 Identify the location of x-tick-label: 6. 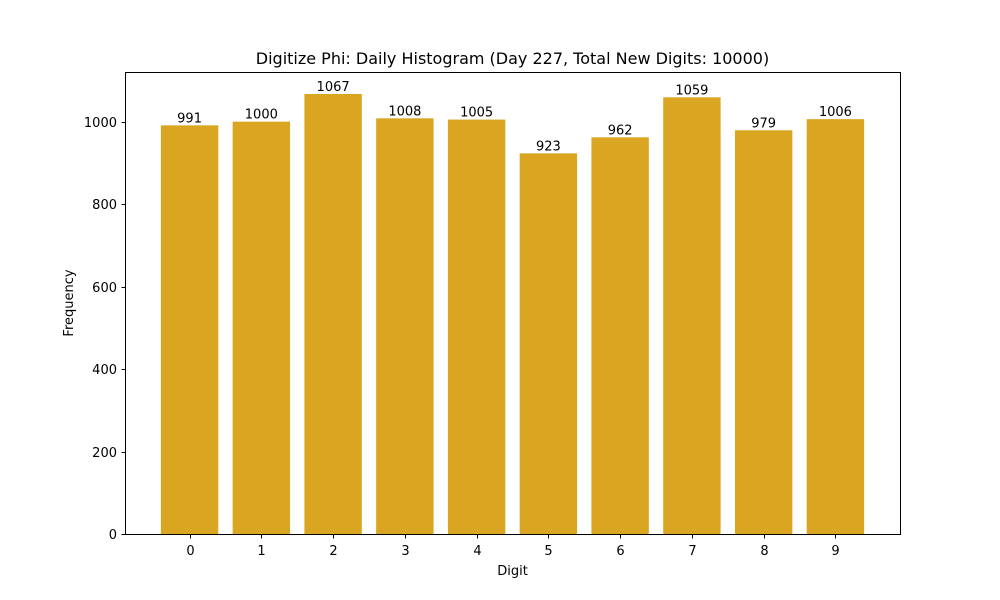
(620, 551).